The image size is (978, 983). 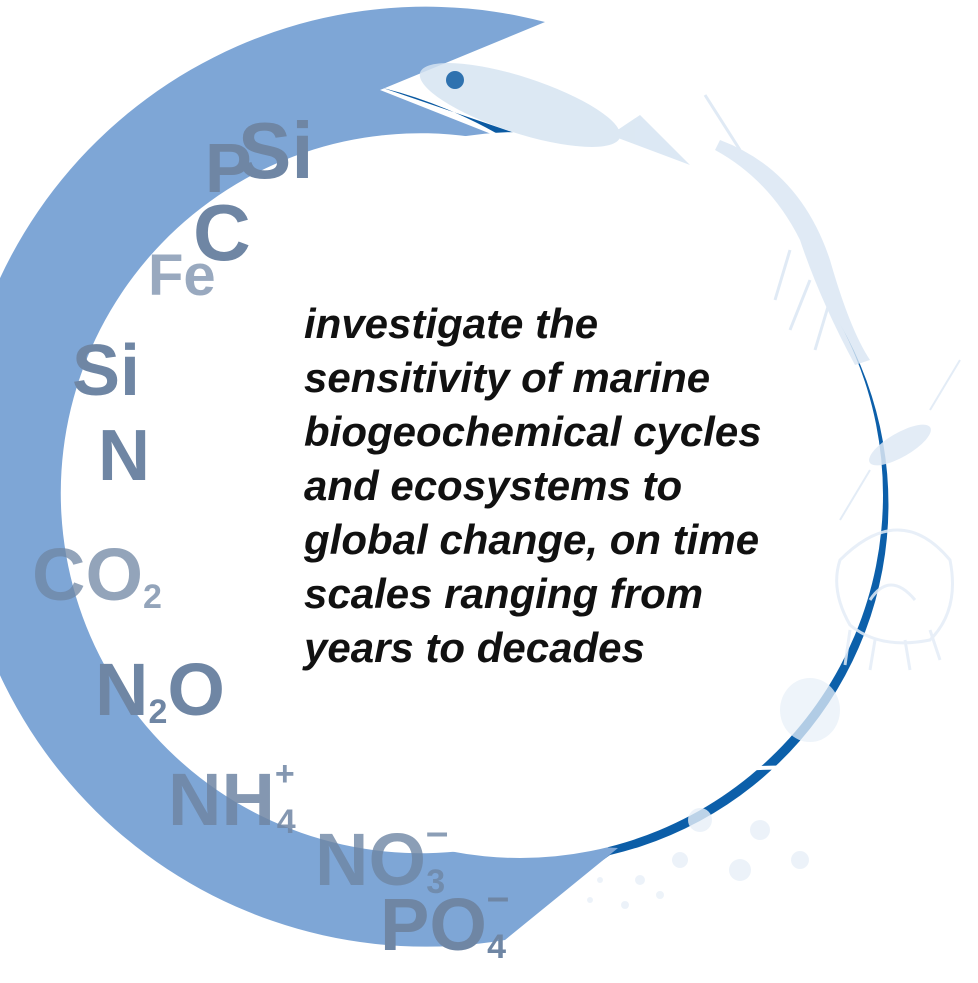 I want to click on chem-p: P, so click(x=228, y=168).